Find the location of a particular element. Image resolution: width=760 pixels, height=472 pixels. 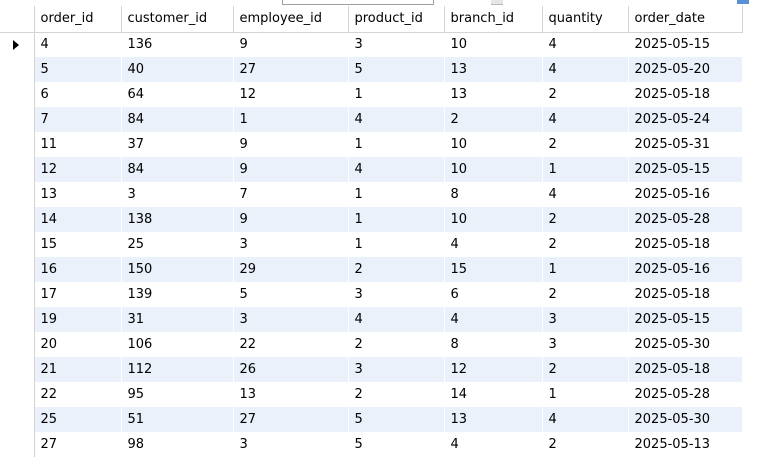

cell-order-id: 19 is located at coordinates (78, 319).